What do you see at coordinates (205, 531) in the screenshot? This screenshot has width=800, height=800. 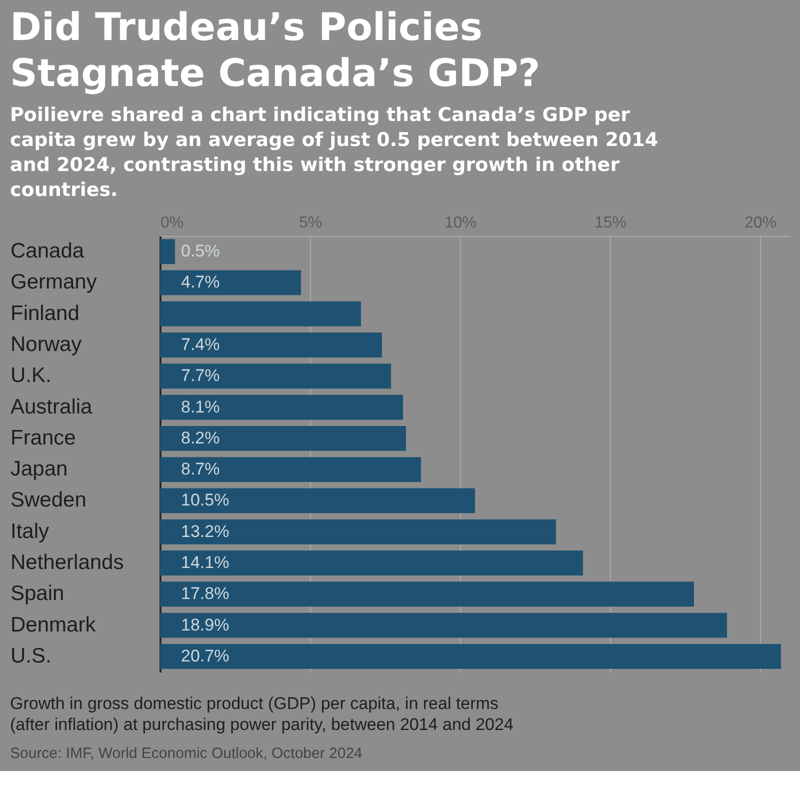 I see `data-label: 13.2%` at bounding box center [205, 531].